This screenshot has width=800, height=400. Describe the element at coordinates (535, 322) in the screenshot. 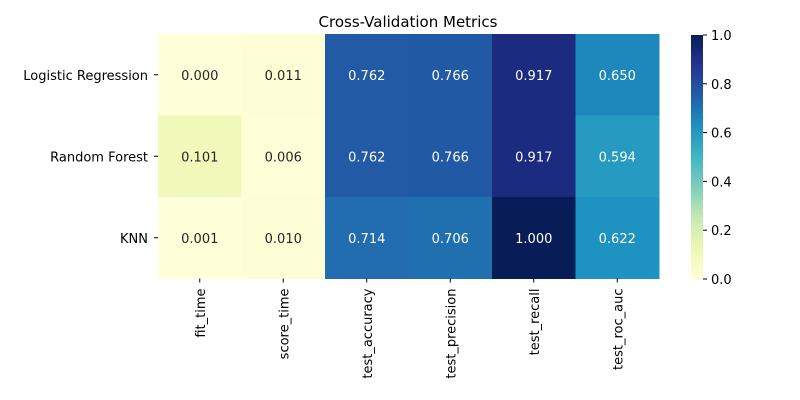

I see `column-label: test_recall` at that location.